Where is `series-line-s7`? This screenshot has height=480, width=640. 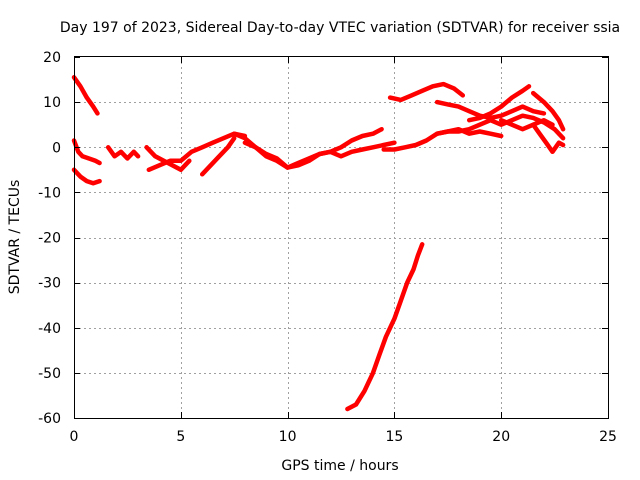
series-line-s7 is located at coordinates (218, 156).